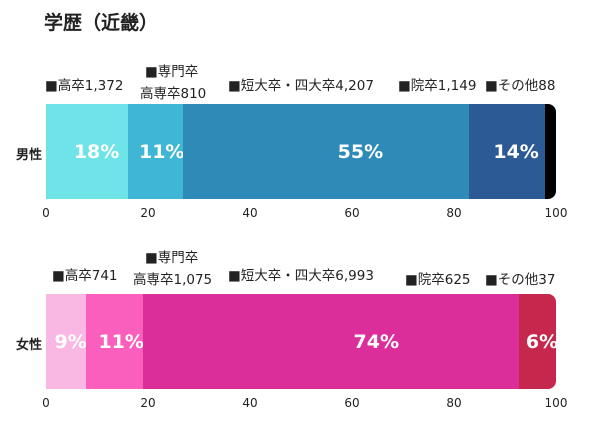  I want to click on legend-entry: ■短大卒・四大卒4,207, so click(301, 86).